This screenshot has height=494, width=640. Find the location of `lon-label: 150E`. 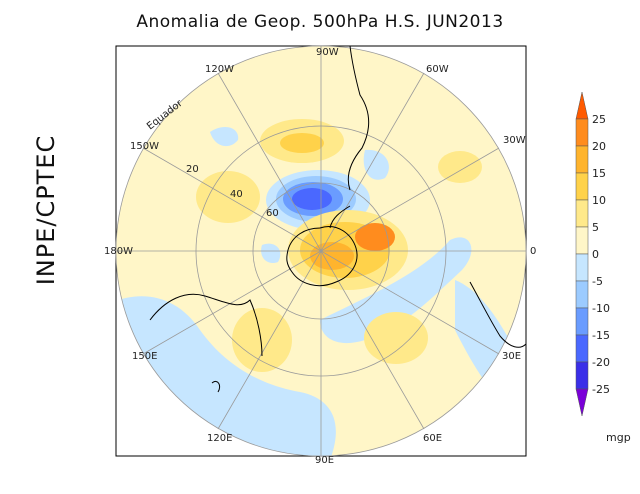

lon-label: 150E is located at coordinates (144, 356).